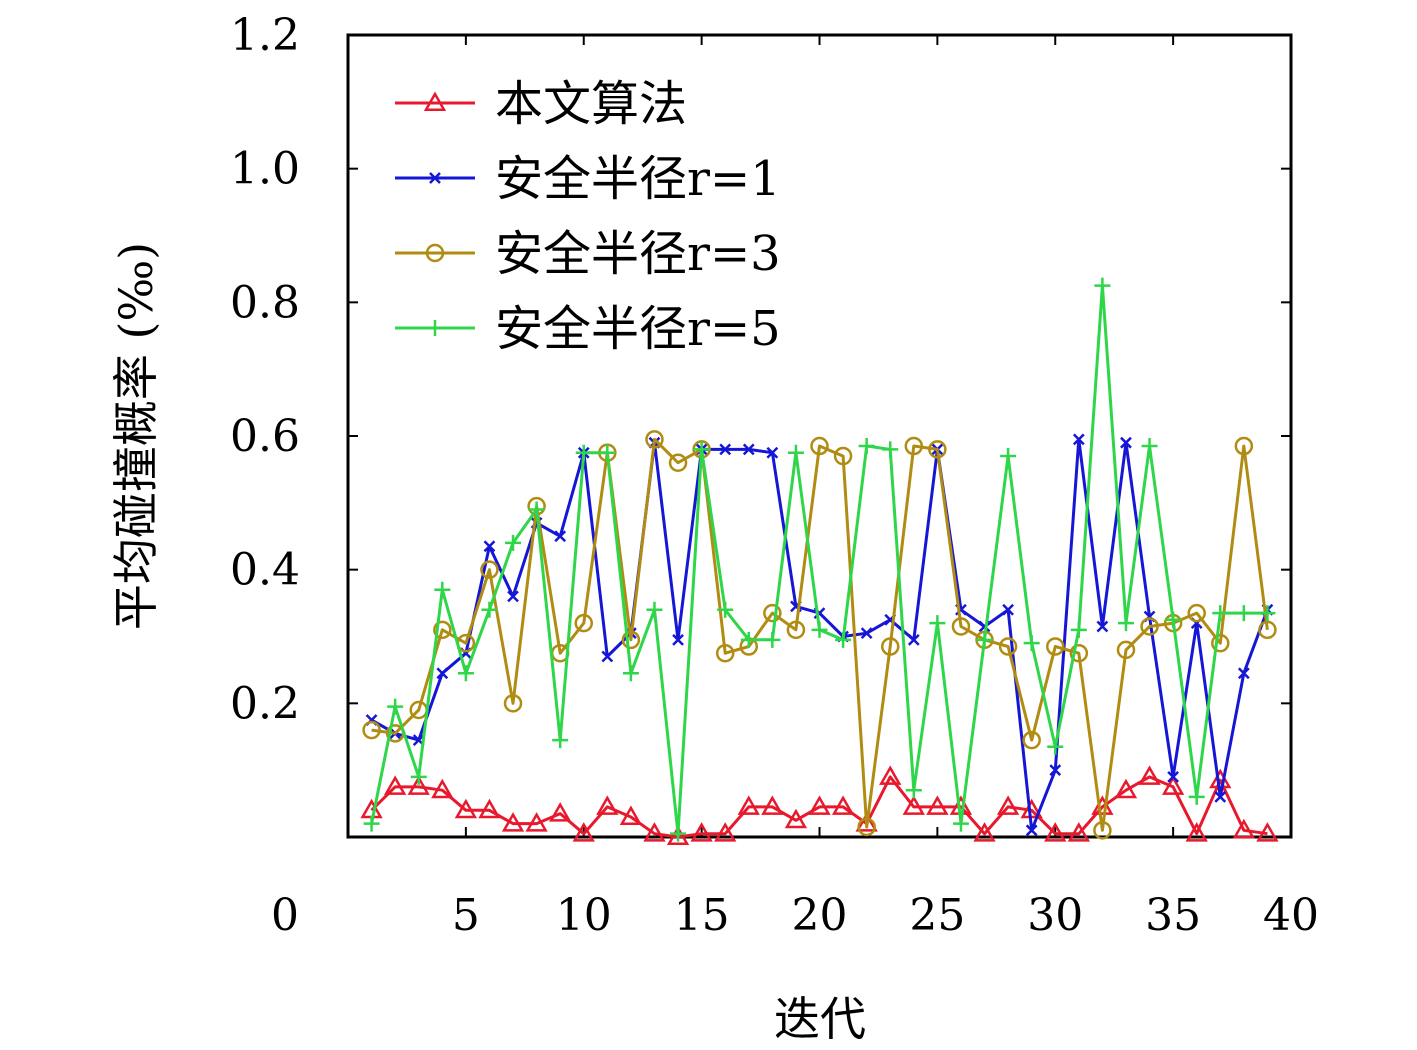  Describe the element at coordinates (265, 35) in the screenshot. I see `y-tick-label: 1.2` at that location.